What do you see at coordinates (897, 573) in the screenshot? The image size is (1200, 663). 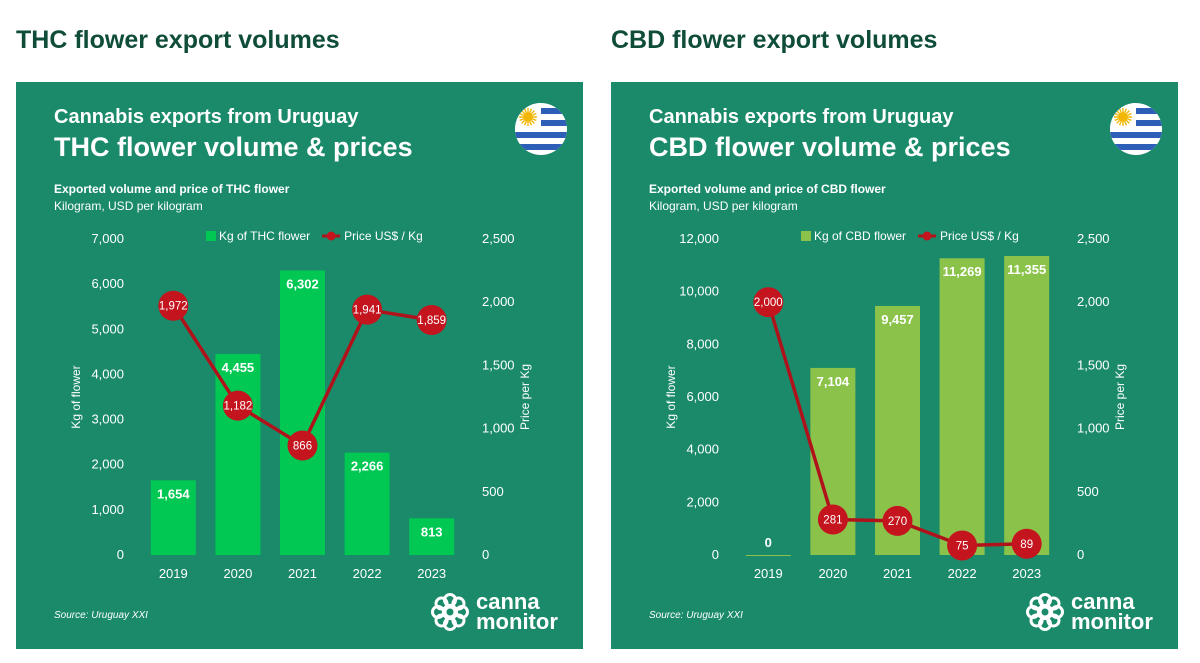 I see `x-tick-label: 2021` at bounding box center [897, 573].